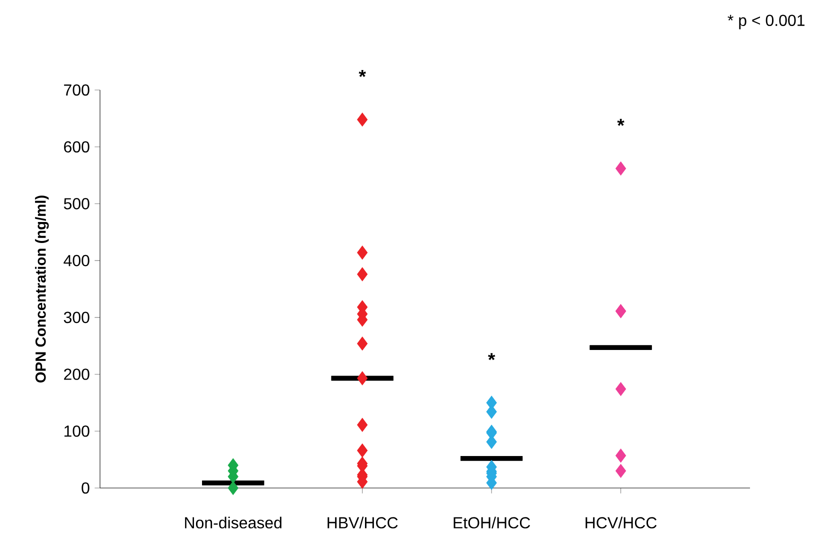  I want to click on y-tick-label: 200, so click(77, 374).